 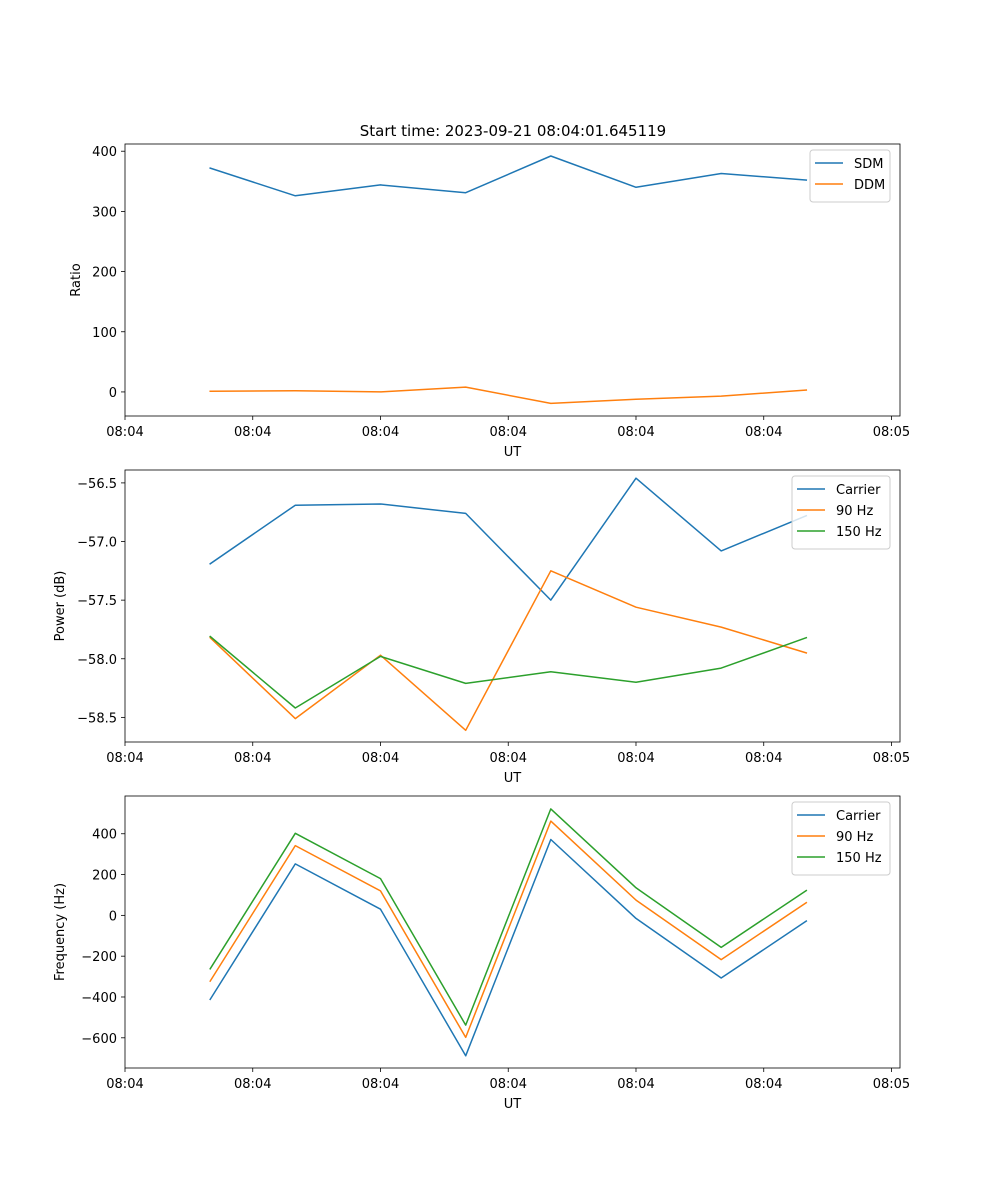 What do you see at coordinates (76, 279) in the screenshot?
I see `y-axis-label: Ratio` at bounding box center [76, 279].